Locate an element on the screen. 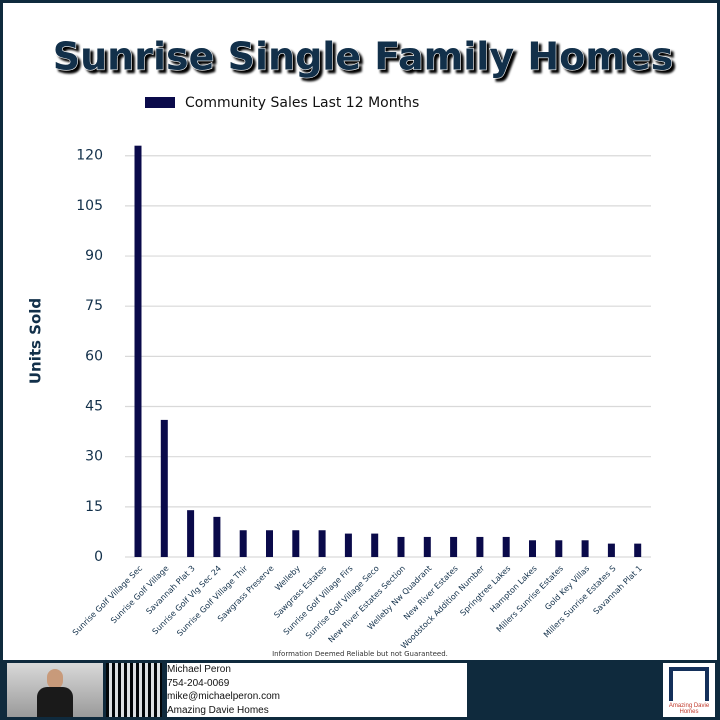  x-tick-label: Hampton Lakes is located at coordinates (513, 589).